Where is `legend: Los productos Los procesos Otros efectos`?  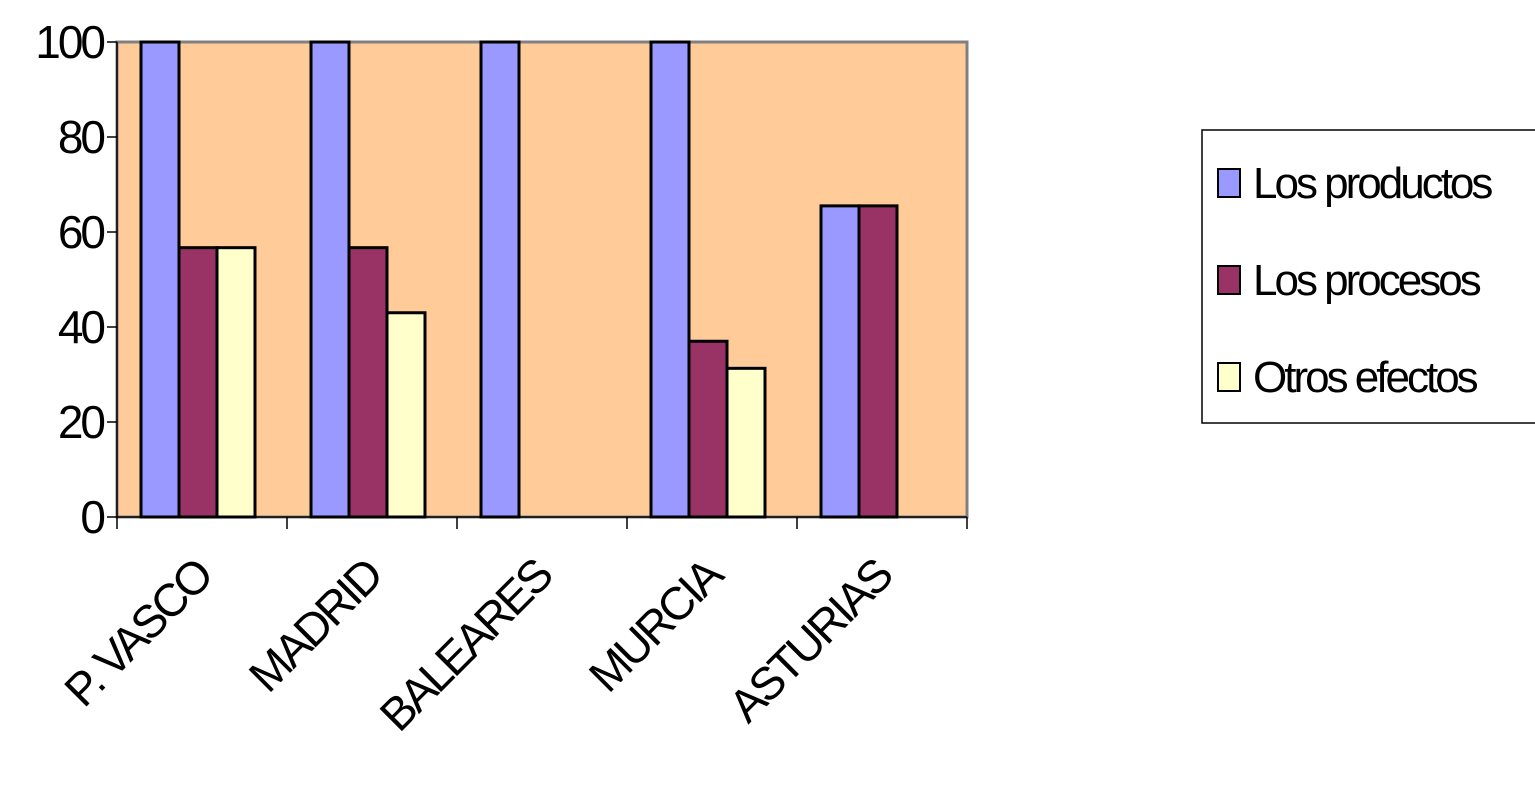 legend: Los productos Los procesos Otros efectos is located at coordinates (1368, 276).